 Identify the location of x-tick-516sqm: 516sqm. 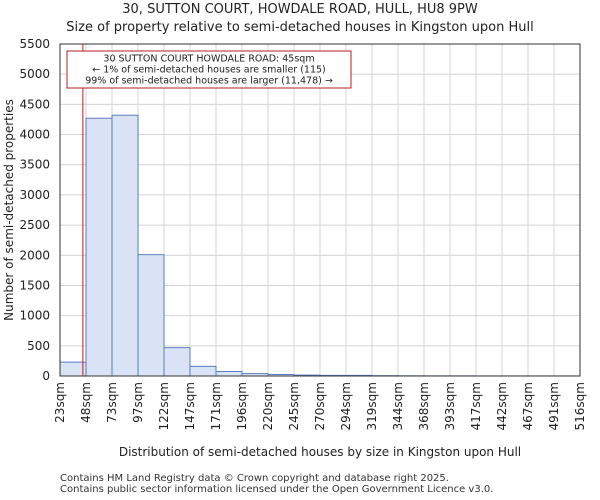
(580, 406).